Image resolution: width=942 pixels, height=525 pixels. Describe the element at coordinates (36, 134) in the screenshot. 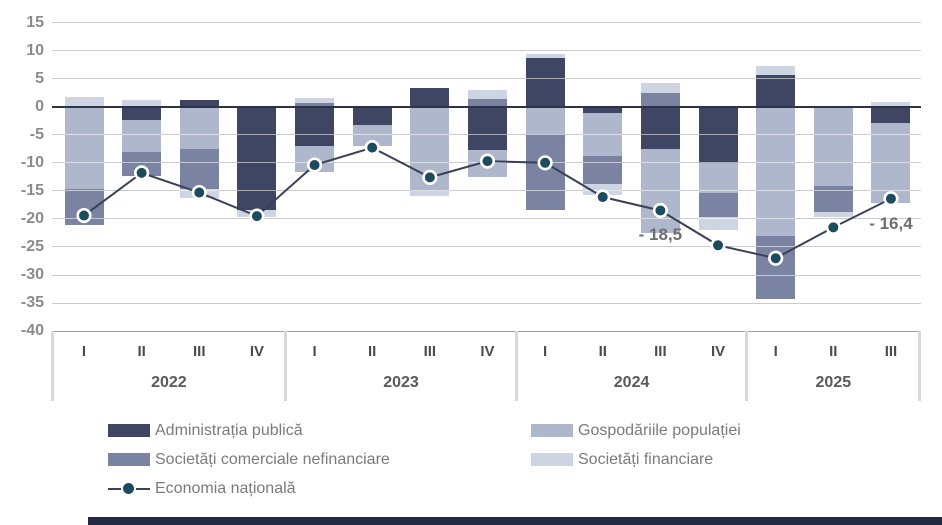

I see `y-axis-tick-label: -5` at that location.